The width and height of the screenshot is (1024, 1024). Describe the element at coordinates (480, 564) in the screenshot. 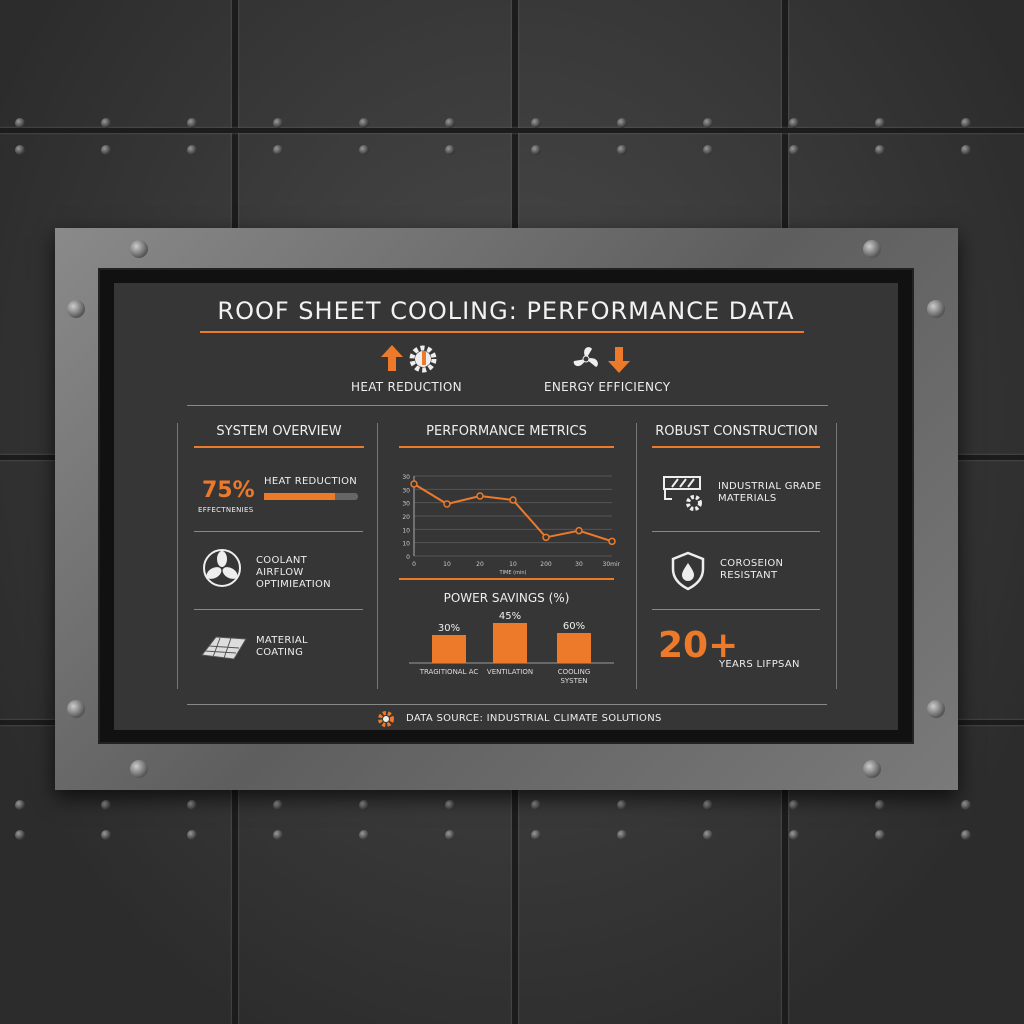

I see `x-tick-label: 20` at that location.